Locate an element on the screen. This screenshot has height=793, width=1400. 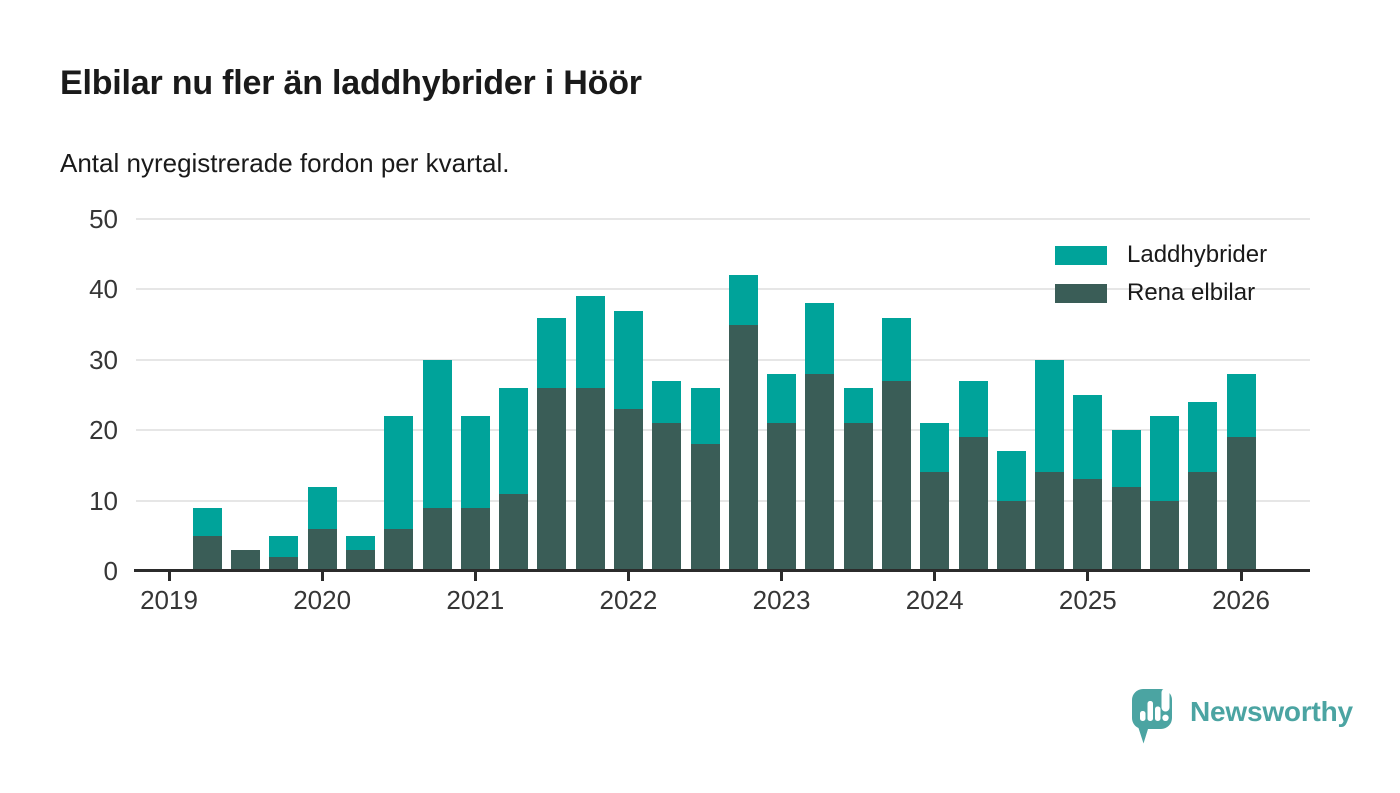
bar-laddhybrider-2023-Q4 is located at coordinates (896, 349).